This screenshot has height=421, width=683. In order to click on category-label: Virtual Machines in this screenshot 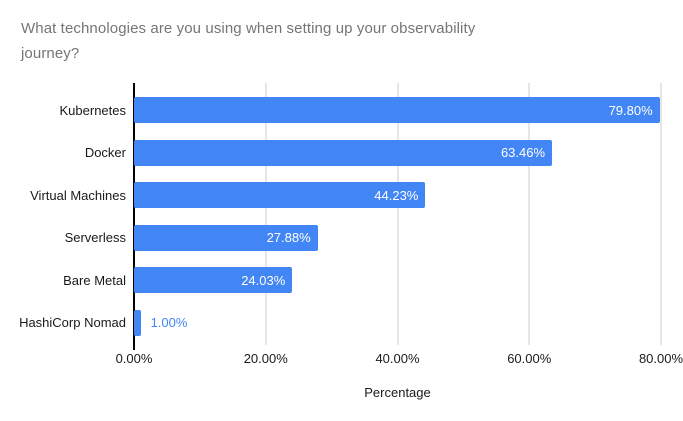, I will do `click(78, 195)`.